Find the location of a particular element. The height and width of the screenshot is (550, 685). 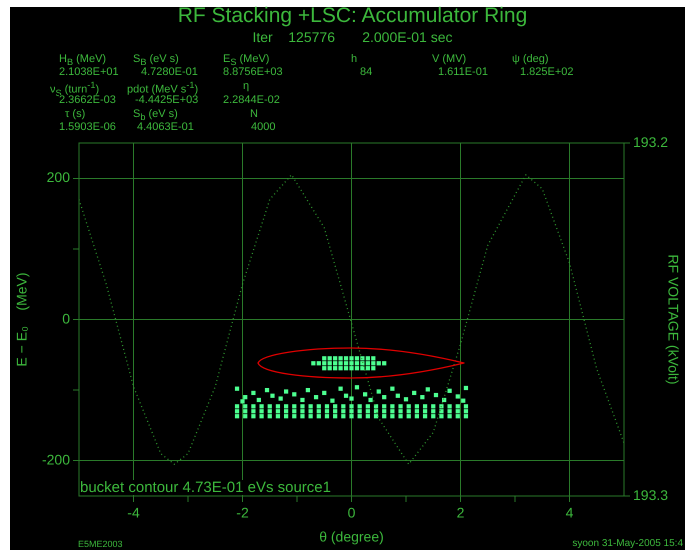

text: H$_{B}$ (MeV) is located at coordinates (82, 59).